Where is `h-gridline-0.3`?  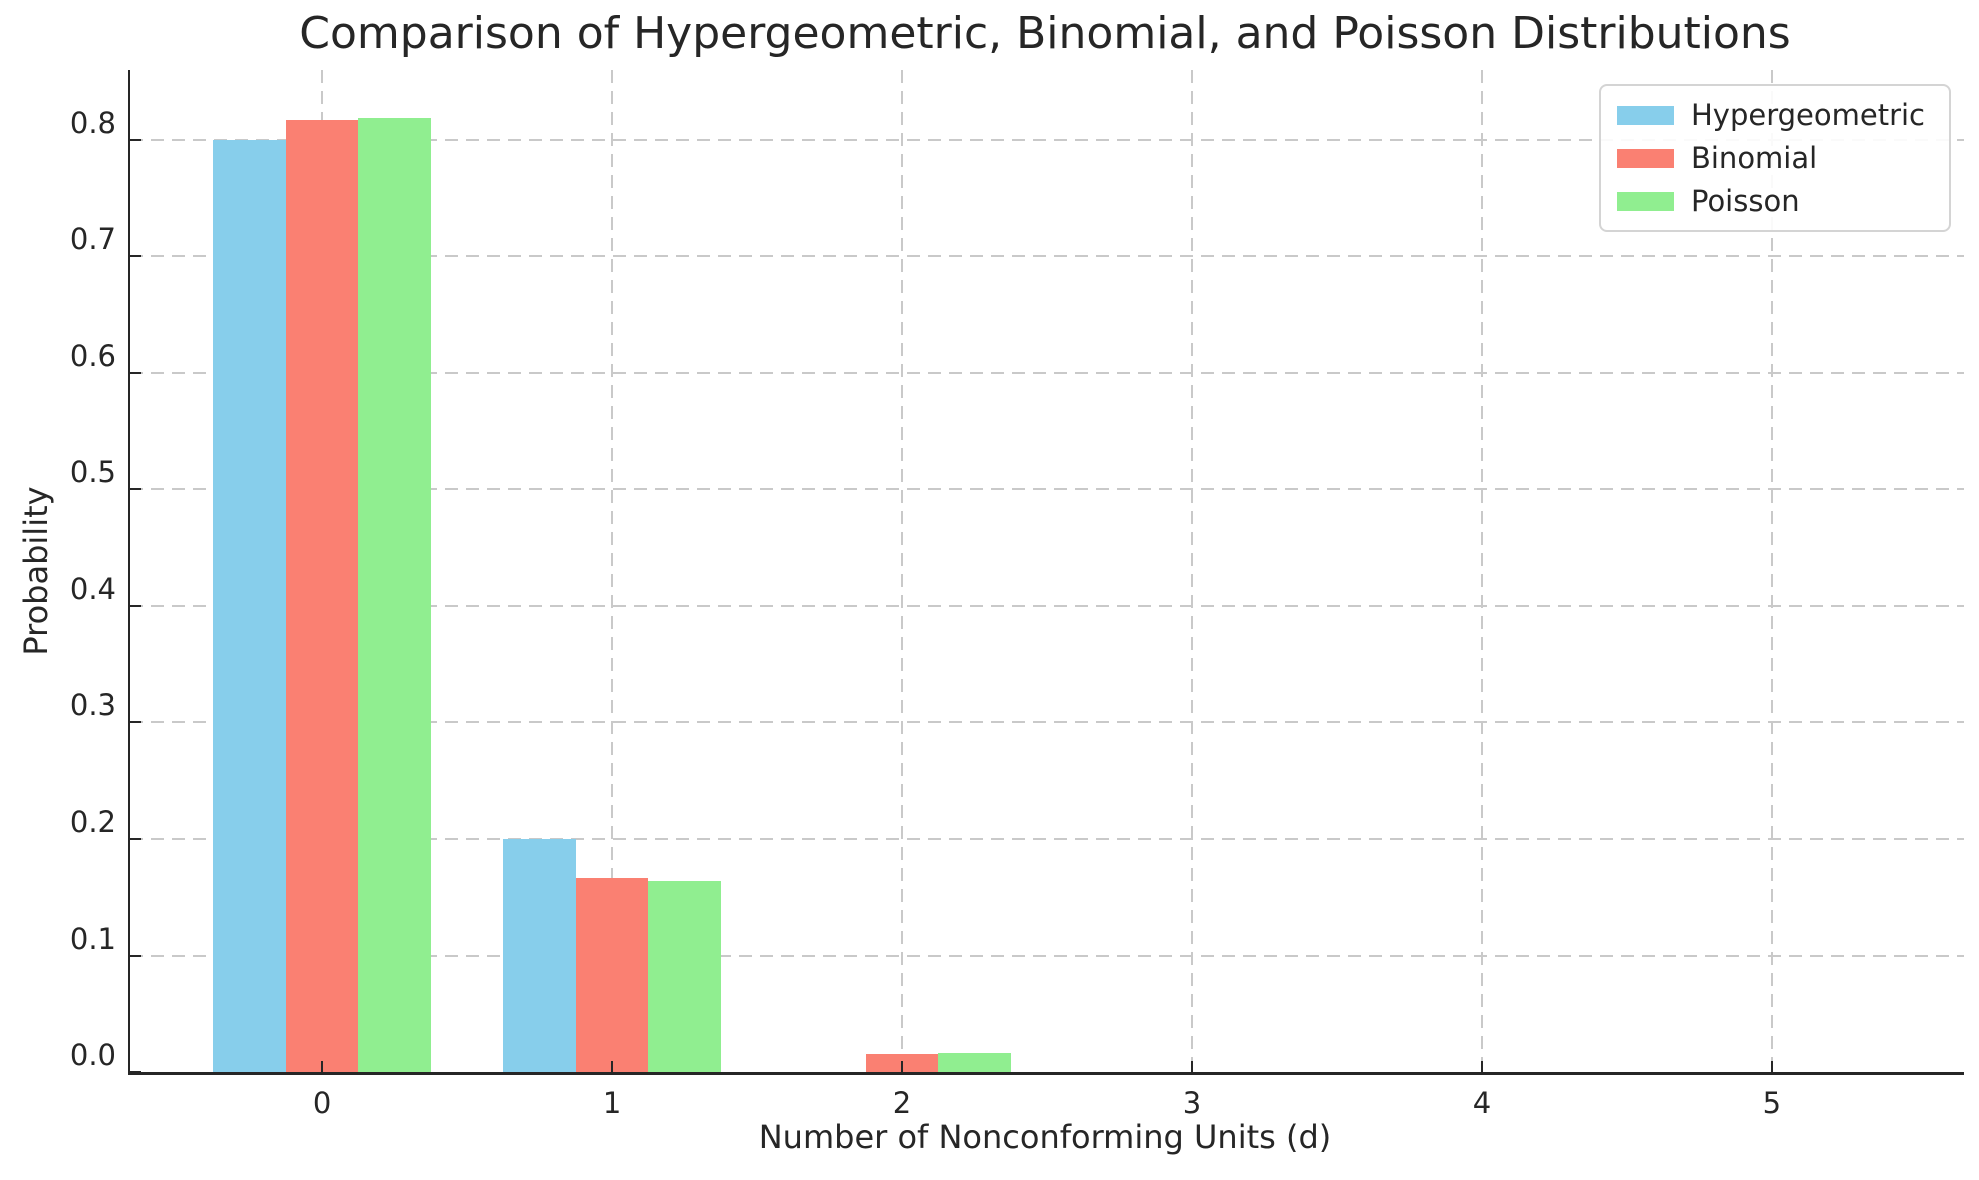 h-gridline-0.3 is located at coordinates (1047, 722).